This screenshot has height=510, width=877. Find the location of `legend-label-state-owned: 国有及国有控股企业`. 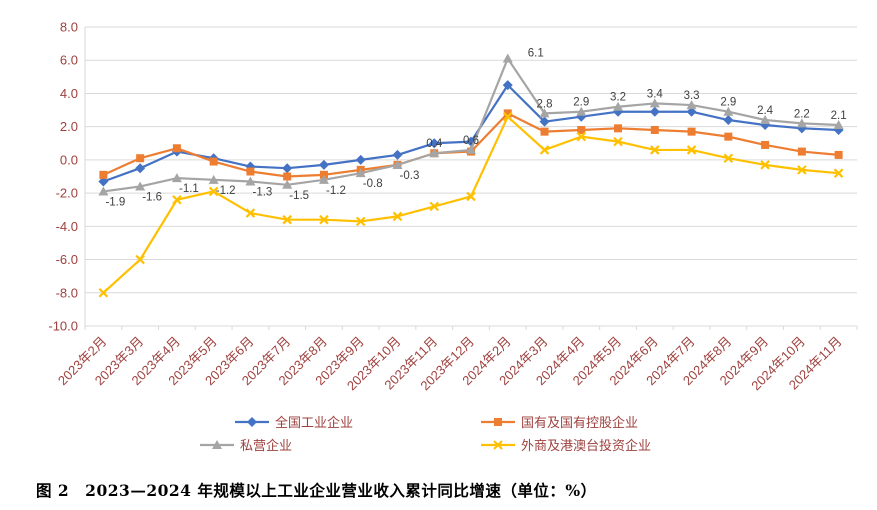

legend-label-state-owned: 国有及国有控股企业 is located at coordinates (580, 422).